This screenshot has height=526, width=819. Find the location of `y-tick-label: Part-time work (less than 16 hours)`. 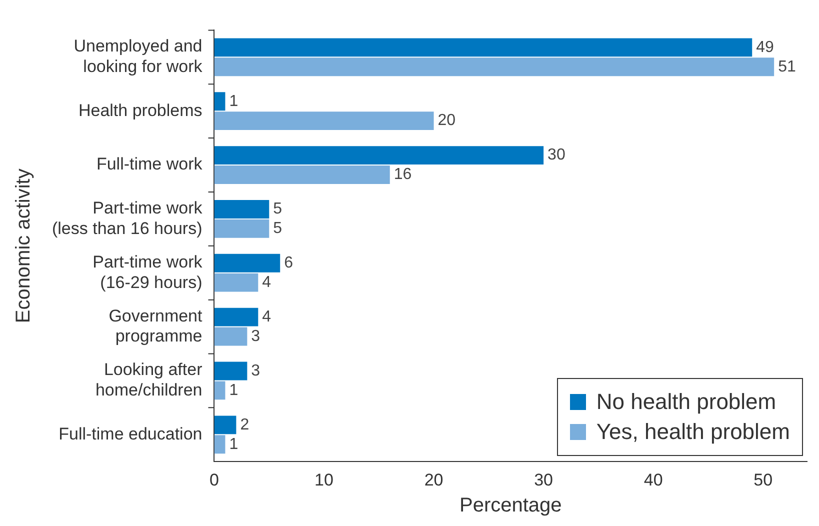

y-tick-label: Part-time work (less than 16 hours) is located at coordinates (127, 218).